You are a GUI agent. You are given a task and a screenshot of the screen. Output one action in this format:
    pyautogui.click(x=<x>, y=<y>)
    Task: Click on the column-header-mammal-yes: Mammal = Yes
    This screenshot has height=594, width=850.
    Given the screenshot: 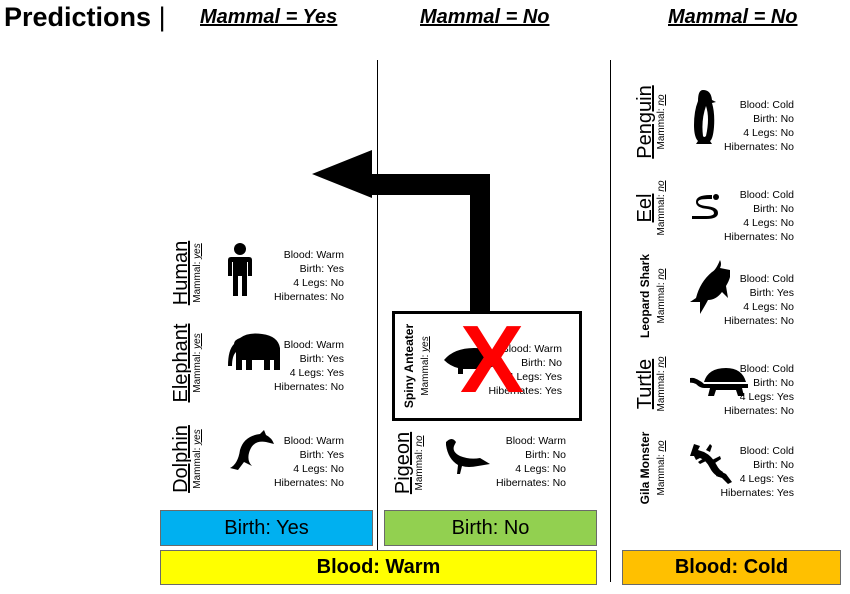 What is the action you would take?
    pyautogui.click(x=269, y=17)
    